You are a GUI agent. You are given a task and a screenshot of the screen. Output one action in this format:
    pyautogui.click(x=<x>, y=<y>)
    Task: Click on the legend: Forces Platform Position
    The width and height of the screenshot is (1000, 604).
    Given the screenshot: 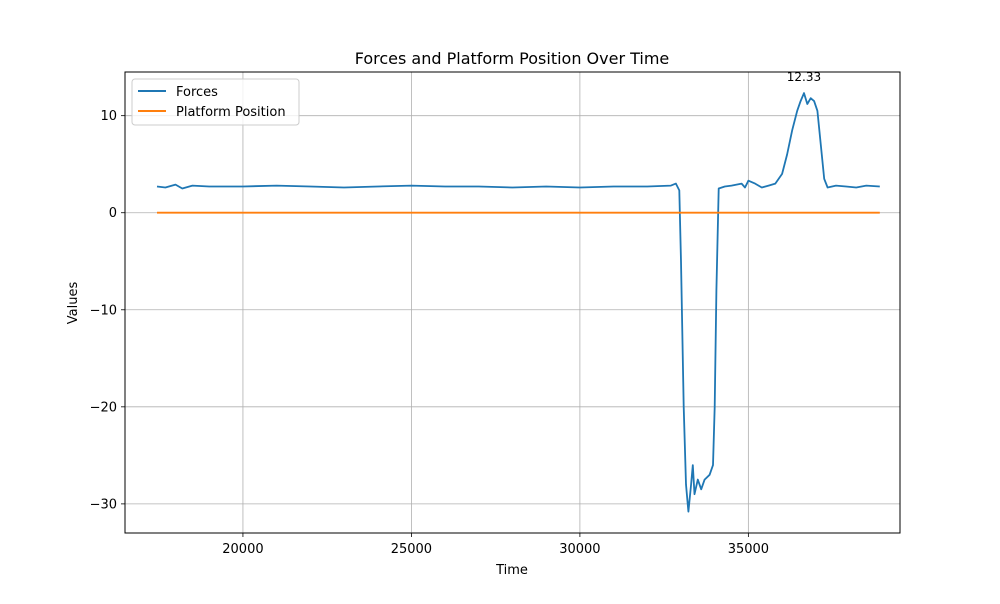 What is the action you would take?
    pyautogui.click(x=215, y=102)
    